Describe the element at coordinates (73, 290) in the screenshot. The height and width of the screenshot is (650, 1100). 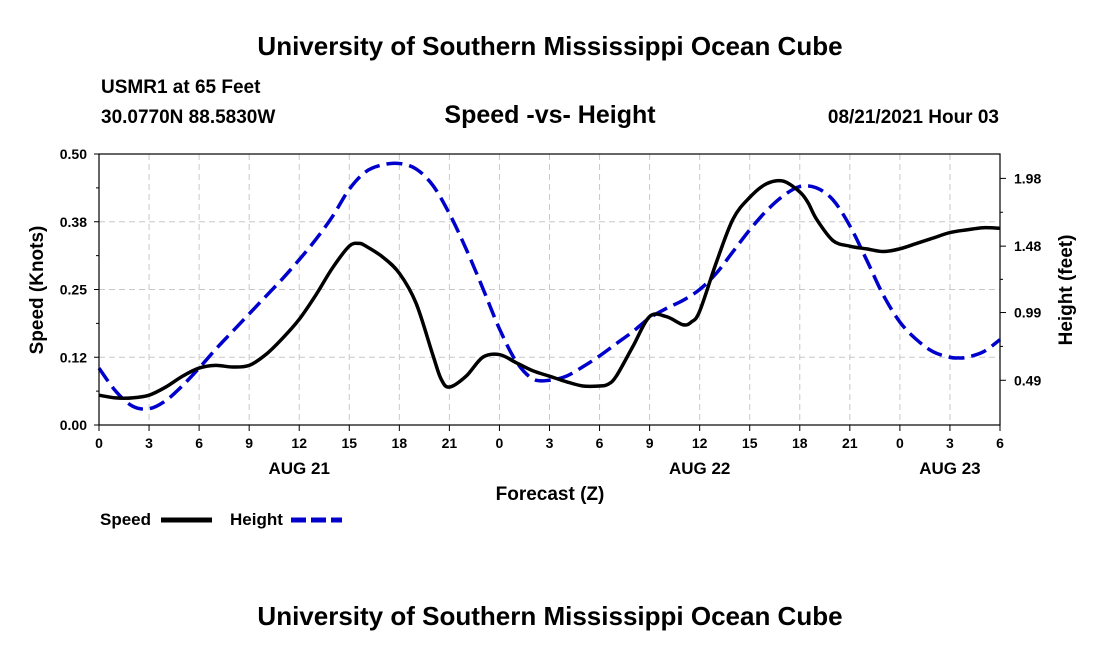
I see `y-tick-label: 0.25` at that location.